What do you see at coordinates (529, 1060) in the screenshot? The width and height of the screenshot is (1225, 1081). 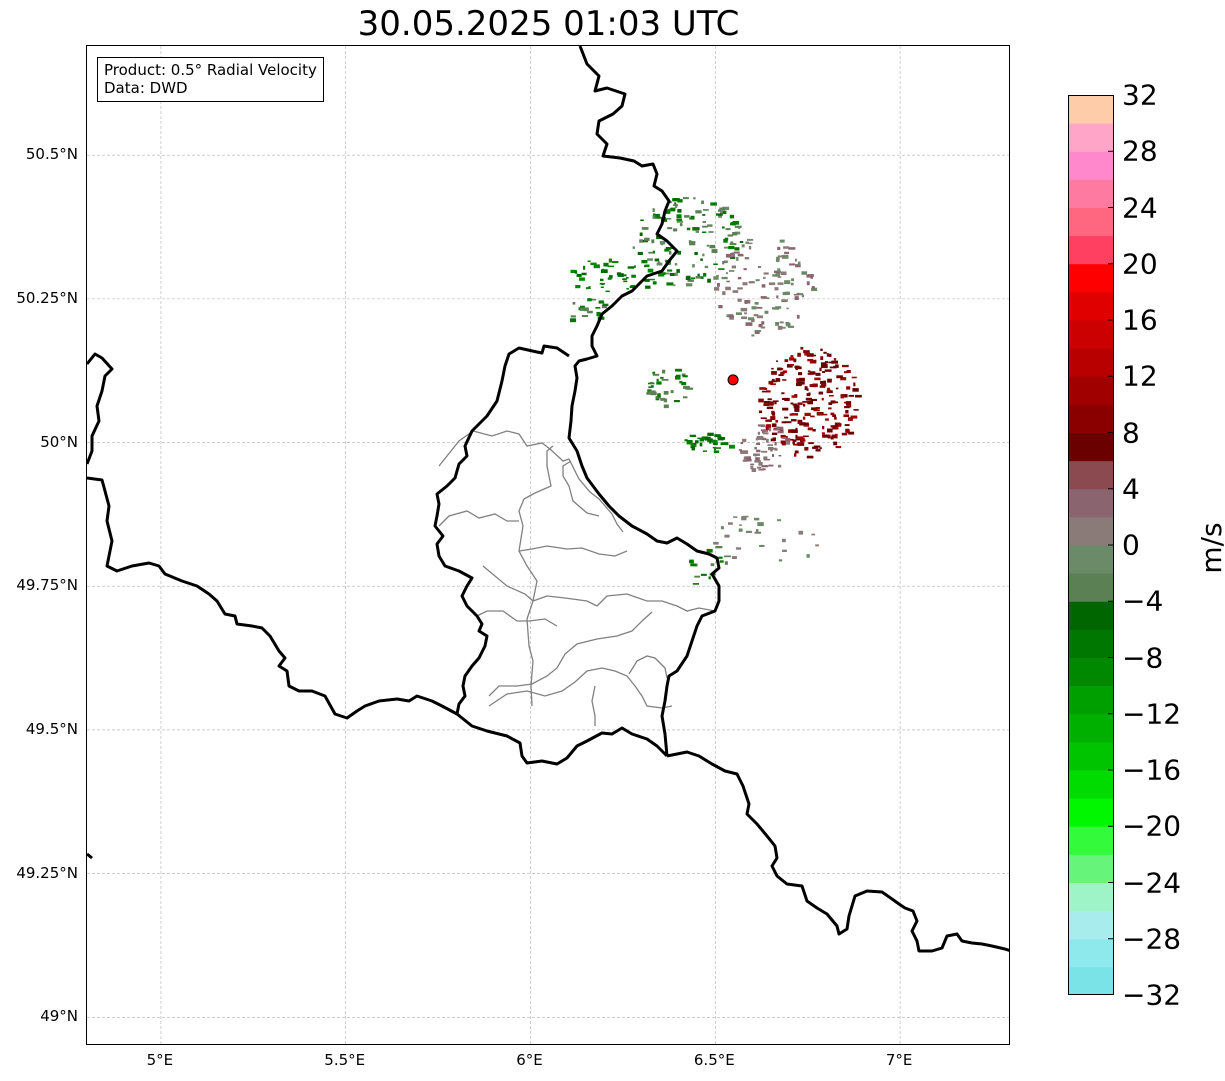 I see `lon-tick-label-2: 6°E` at bounding box center [529, 1060].